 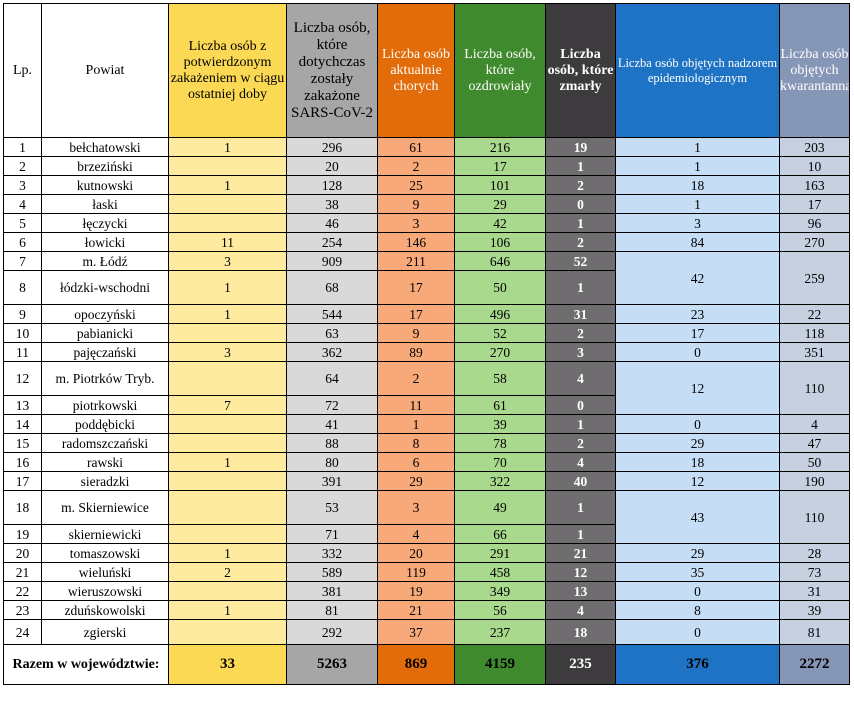 What do you see at coordinates (697, 333) in the screenshot?
I see `cell-supervision: 17` at bounding box center [697, 333].